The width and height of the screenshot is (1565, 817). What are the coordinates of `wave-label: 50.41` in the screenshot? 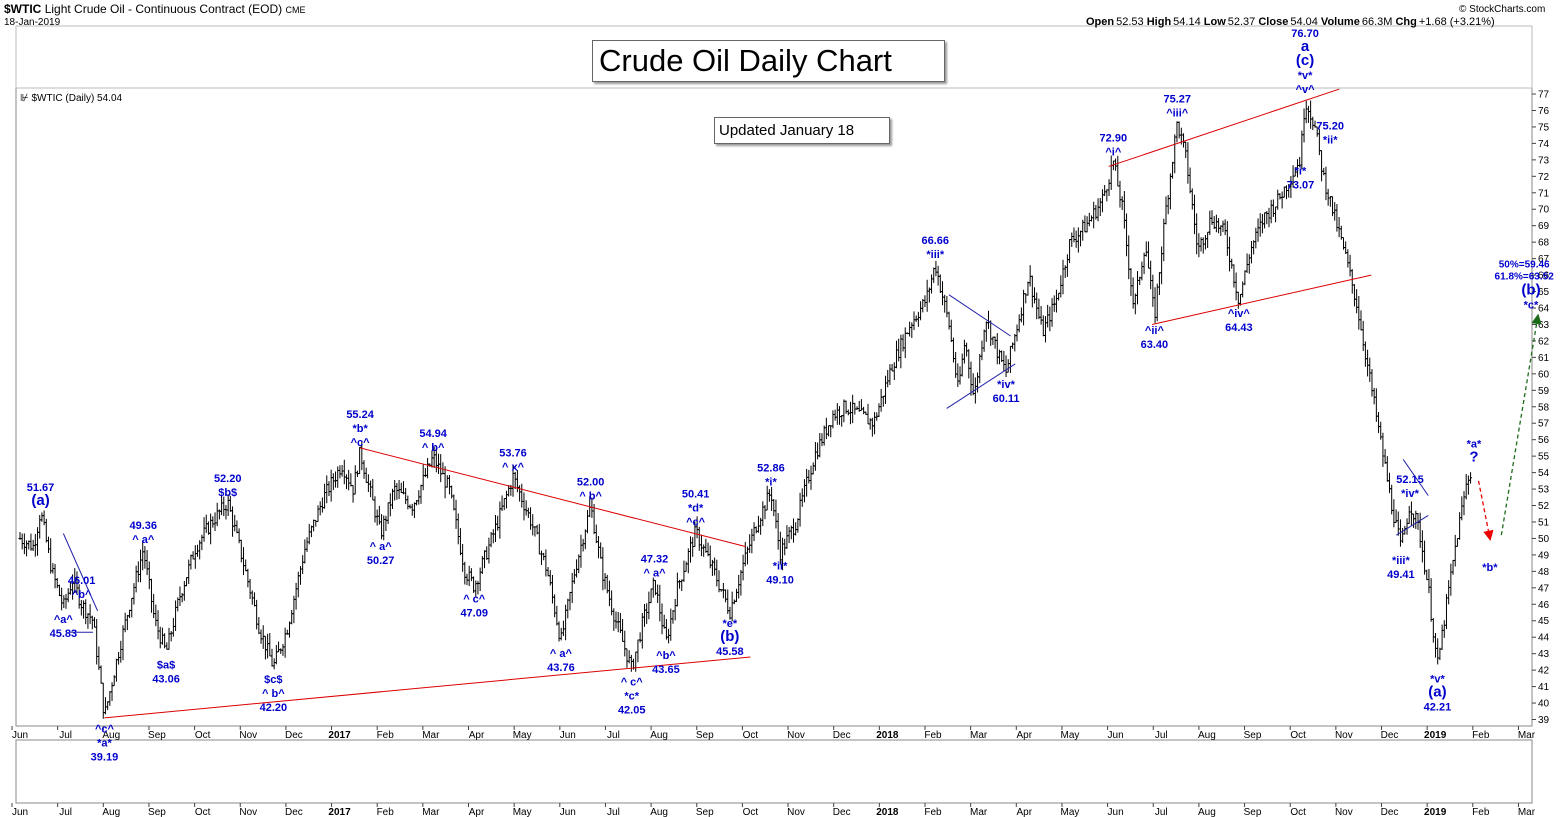 It's located at (696, 495).